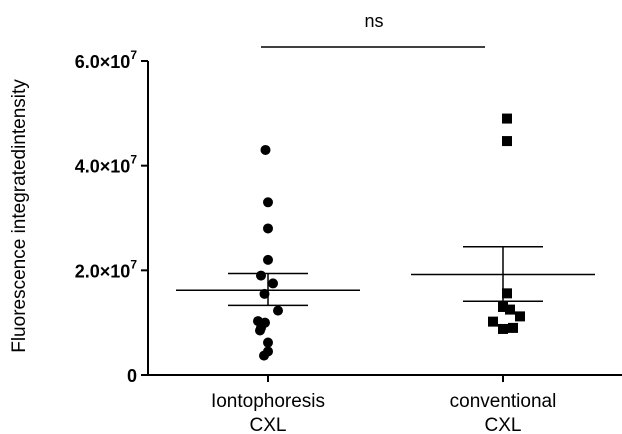  I want to click on y-tick-label: 0, so click(132, 376).